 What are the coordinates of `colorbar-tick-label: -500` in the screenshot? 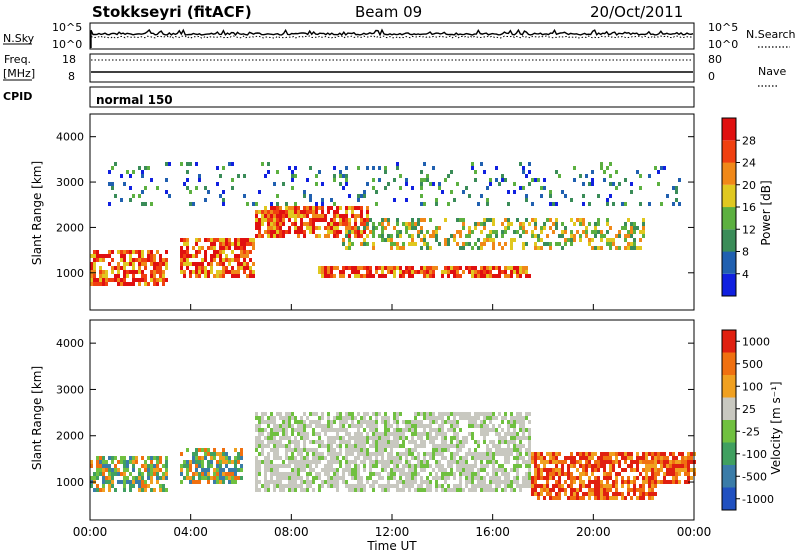 It's located at (754, 476).